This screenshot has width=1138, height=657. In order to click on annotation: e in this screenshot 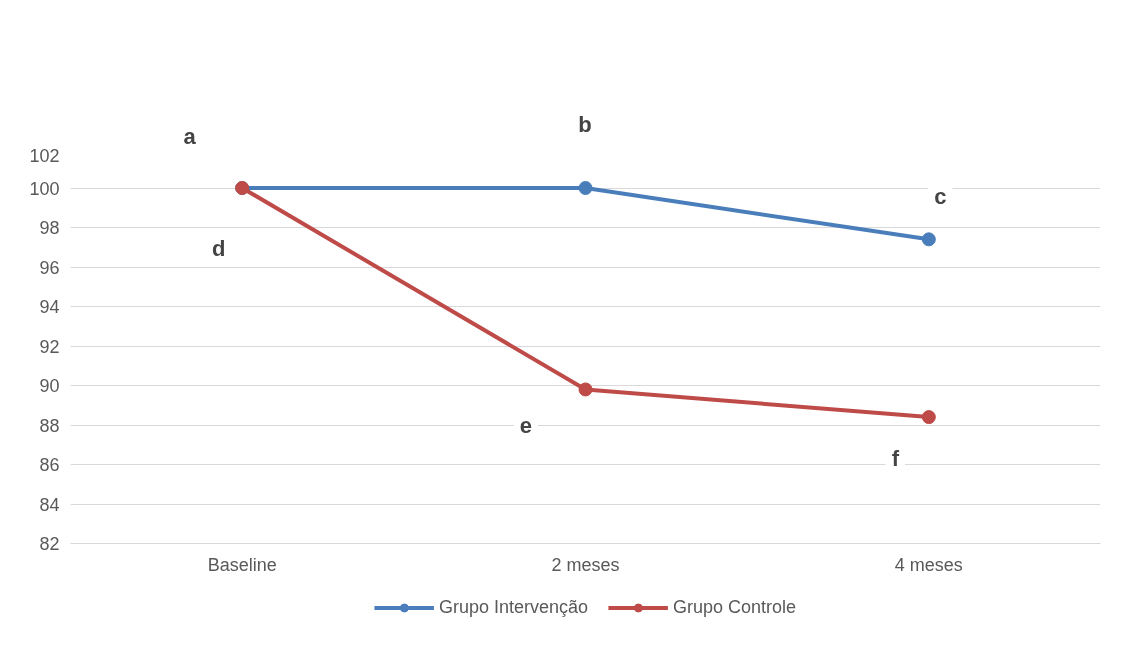, I will do `click(526, 425)`.